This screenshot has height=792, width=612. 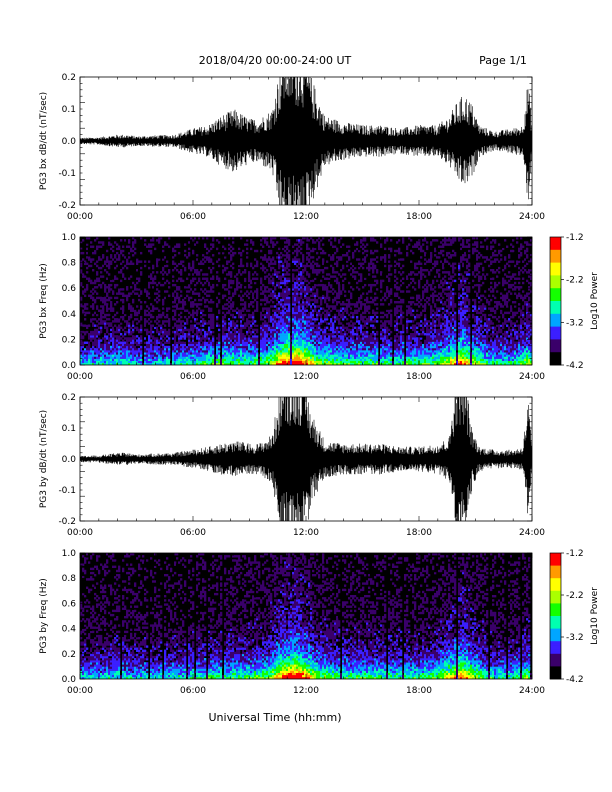 What do you see at coordinates (44, 616) in the screenshot?
I see `y-axis-label: PG3 by Freq (Hz)` at bounding box center [44, 616].